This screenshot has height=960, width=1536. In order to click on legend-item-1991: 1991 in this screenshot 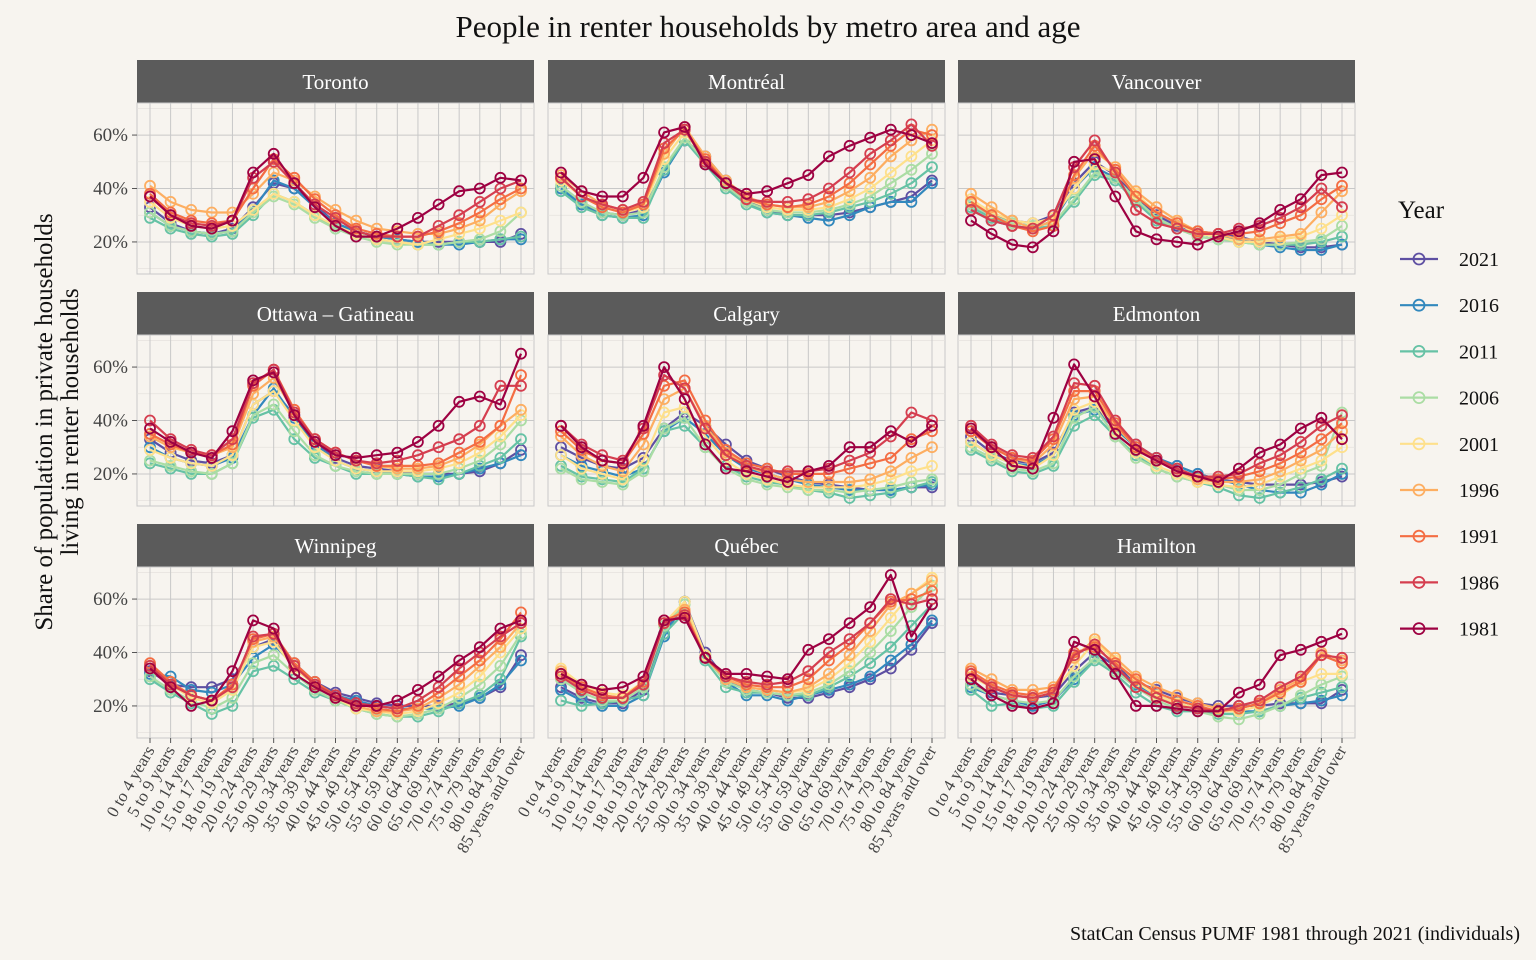, I will do `click(1449, 537)`.